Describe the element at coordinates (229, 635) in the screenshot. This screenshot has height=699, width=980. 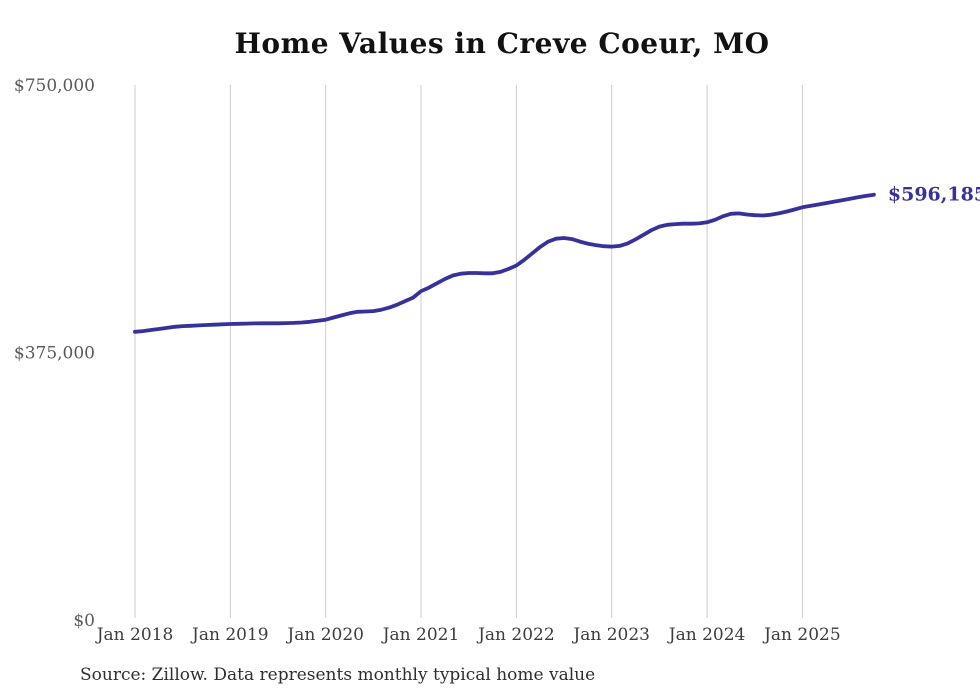
I see `x-tick-label: Jan 2019` at that location.